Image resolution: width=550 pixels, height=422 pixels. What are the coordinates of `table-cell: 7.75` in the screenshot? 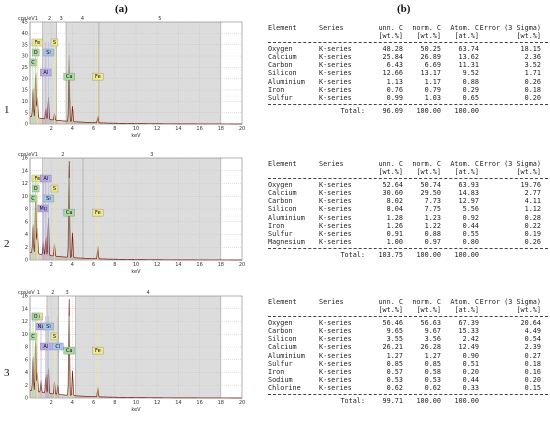 It's located at (432, 209).